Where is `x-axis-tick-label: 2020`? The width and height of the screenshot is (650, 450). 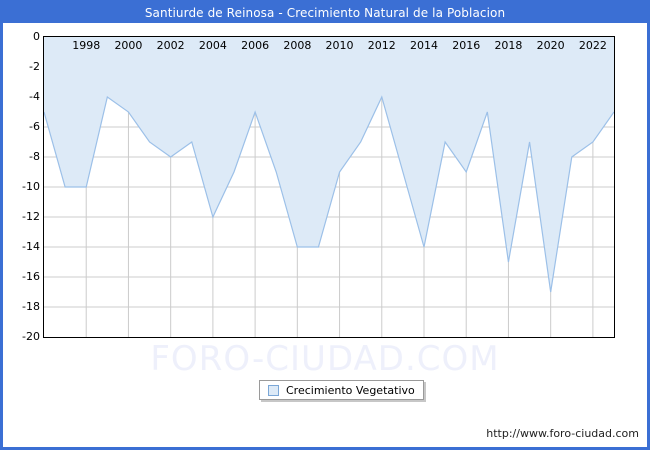 x-axis-tick-label: 2020 is located at coordinates (550, 45).